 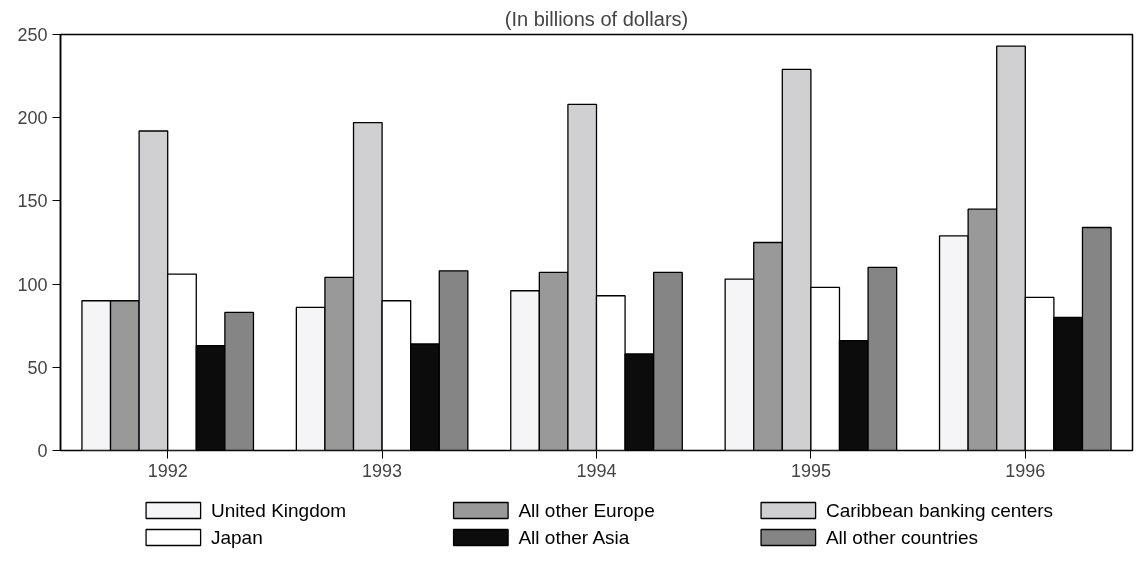 I want to click on y-tick-label: 50, so click(x=37, y=367).